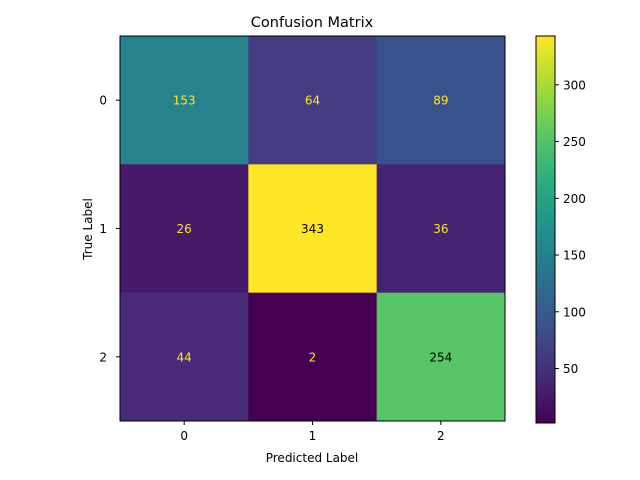 The height and width of the screenshot is (480, 640). I want to click on cell-value-label: 2, so click(313, 357).